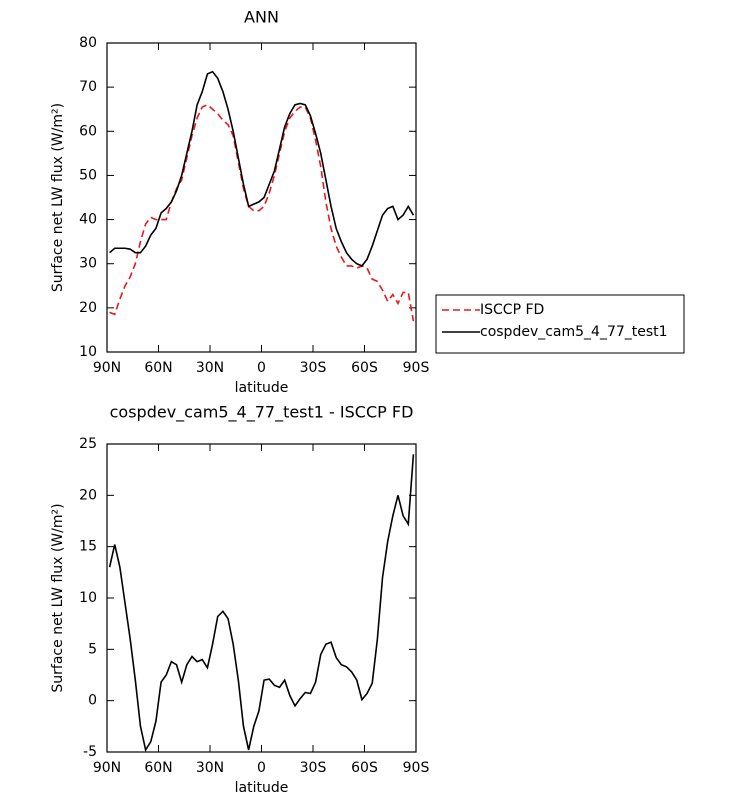  What do you see at coordinates (261, 17) in the screenshot?
I see `chart-title: ANN` at bounding box center [261, 17].